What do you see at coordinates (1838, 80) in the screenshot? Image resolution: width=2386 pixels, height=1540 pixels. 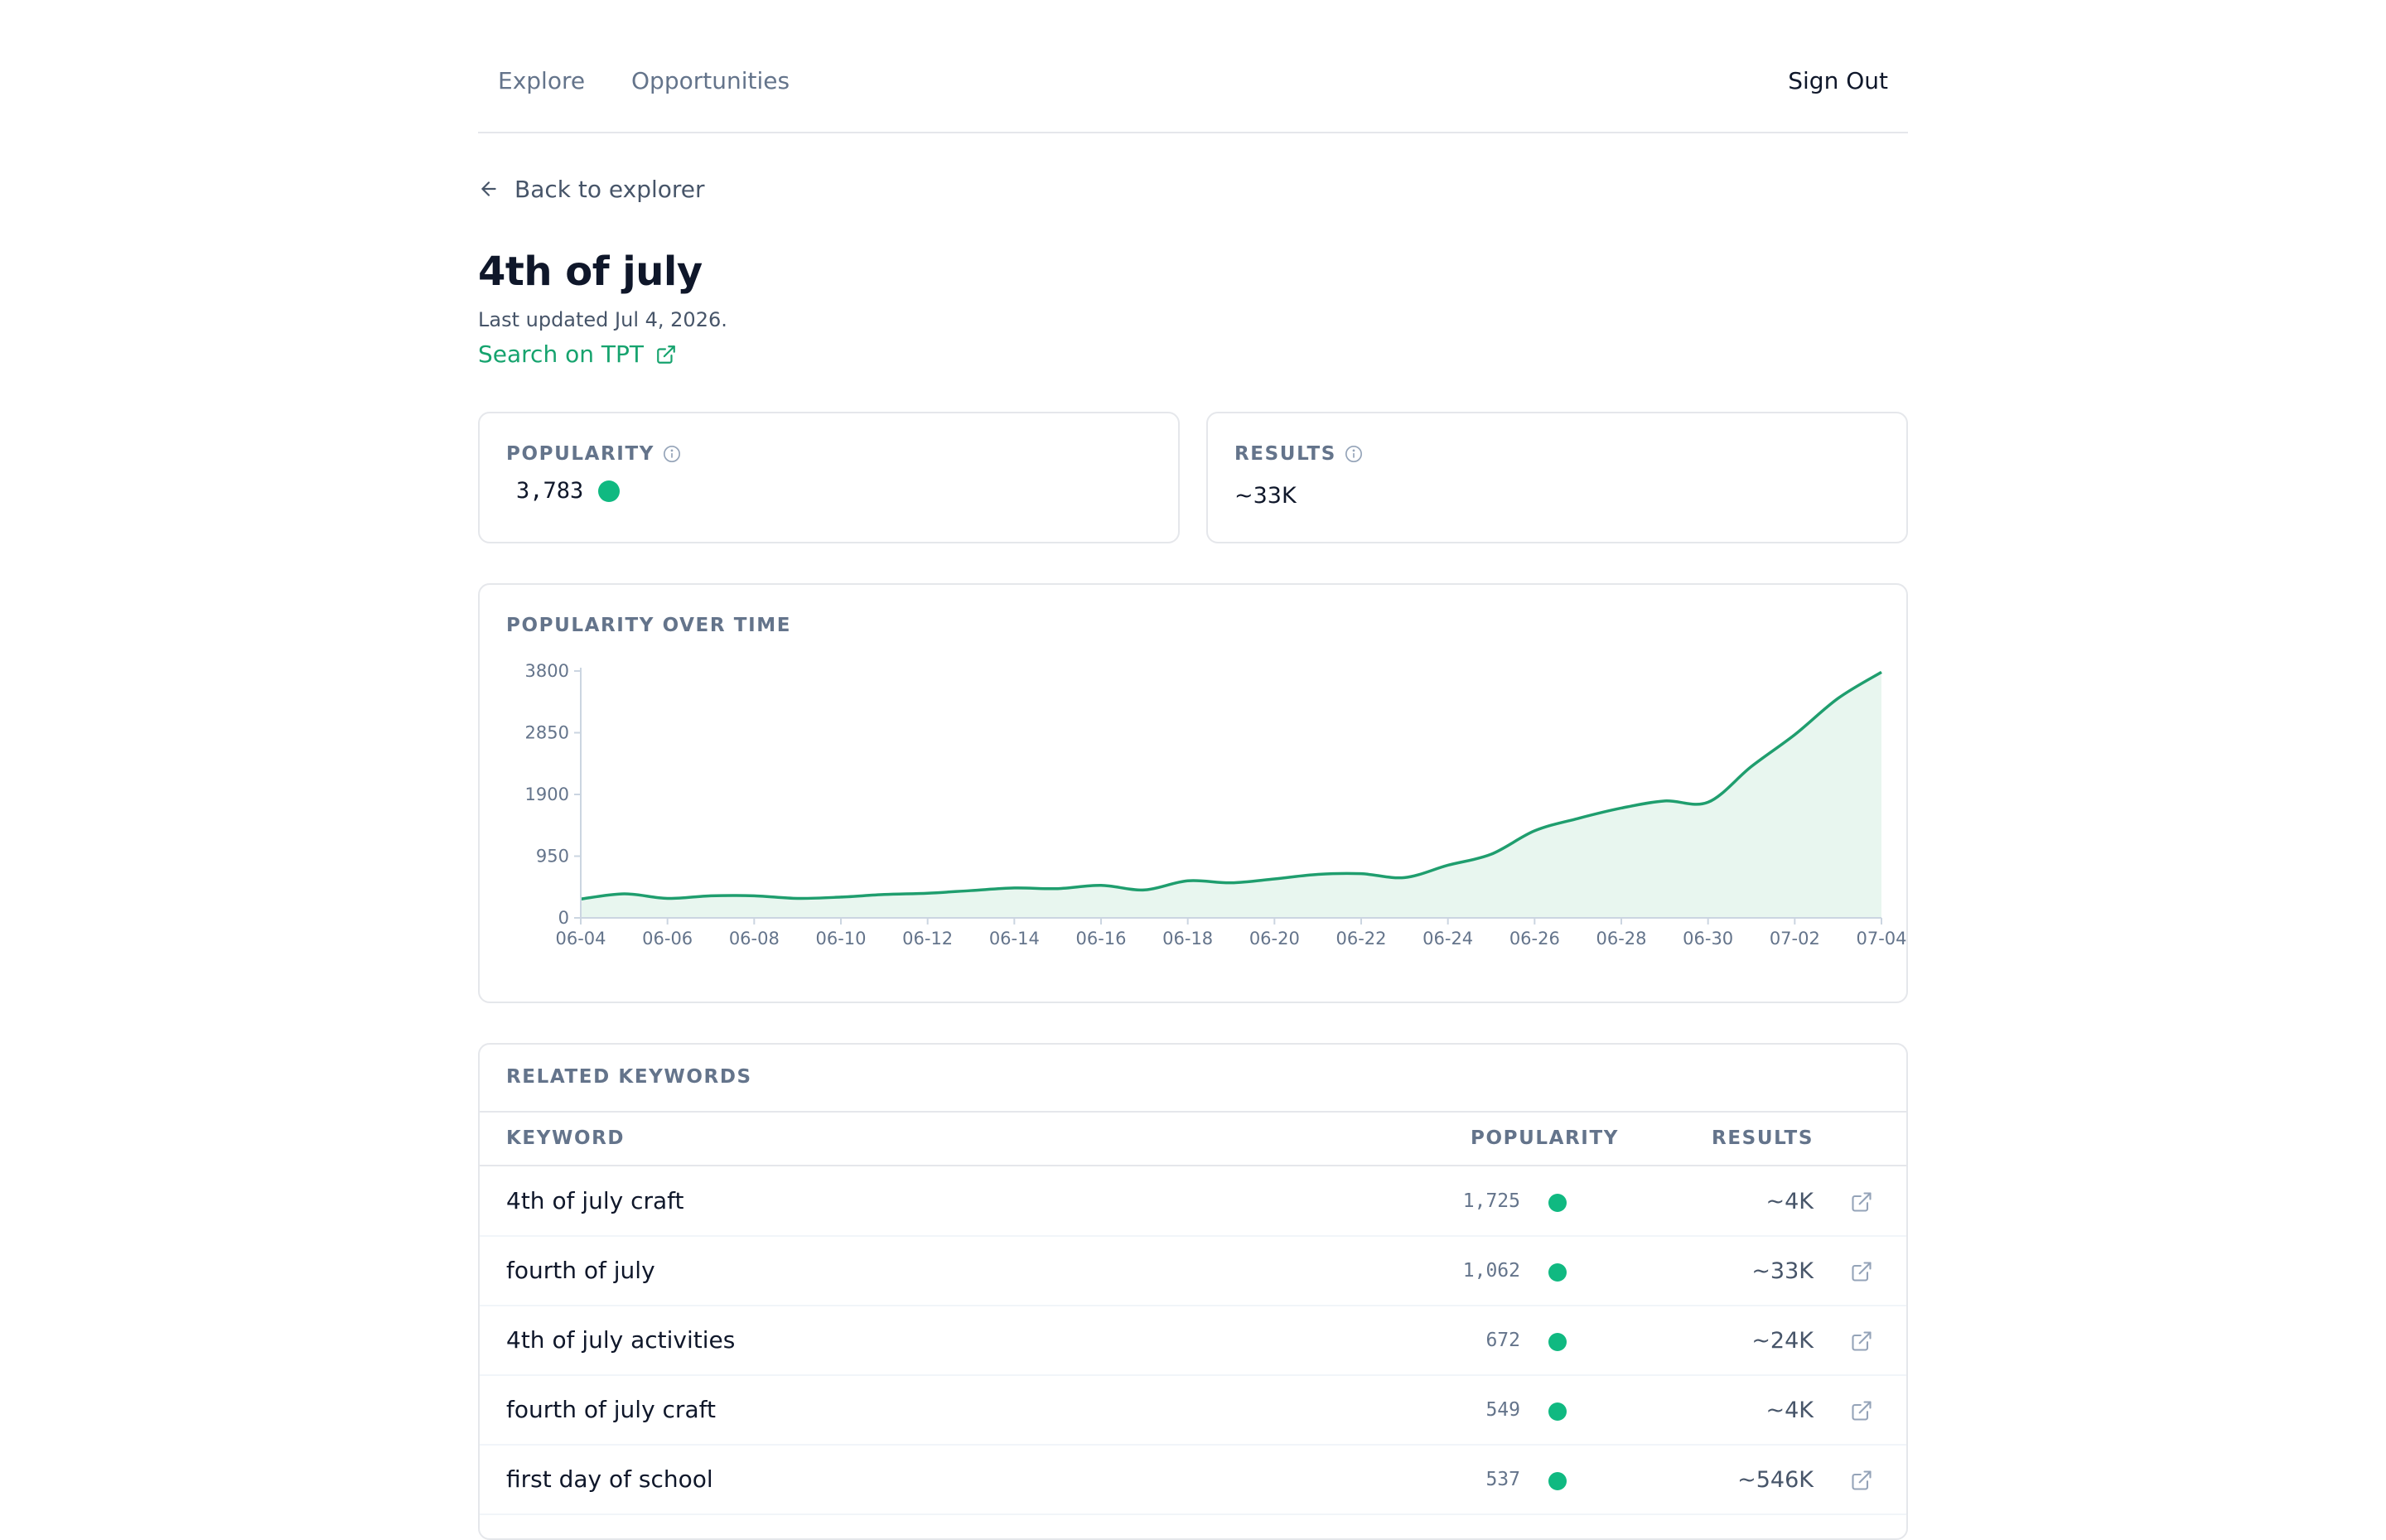 I see `sign-out-button: Sign Out` at bounding box center [1838, 80].